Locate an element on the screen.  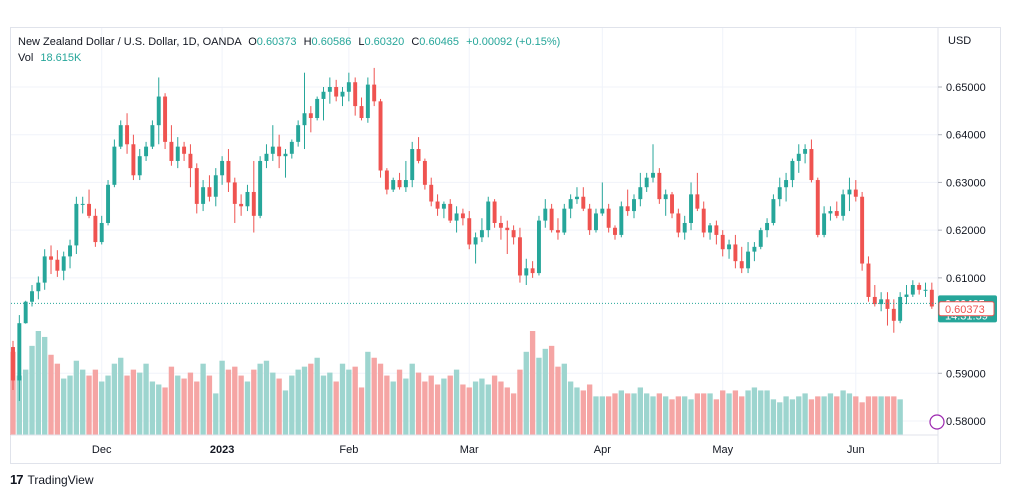
time-tick-label: Dec is located at coordinates (102, 450).